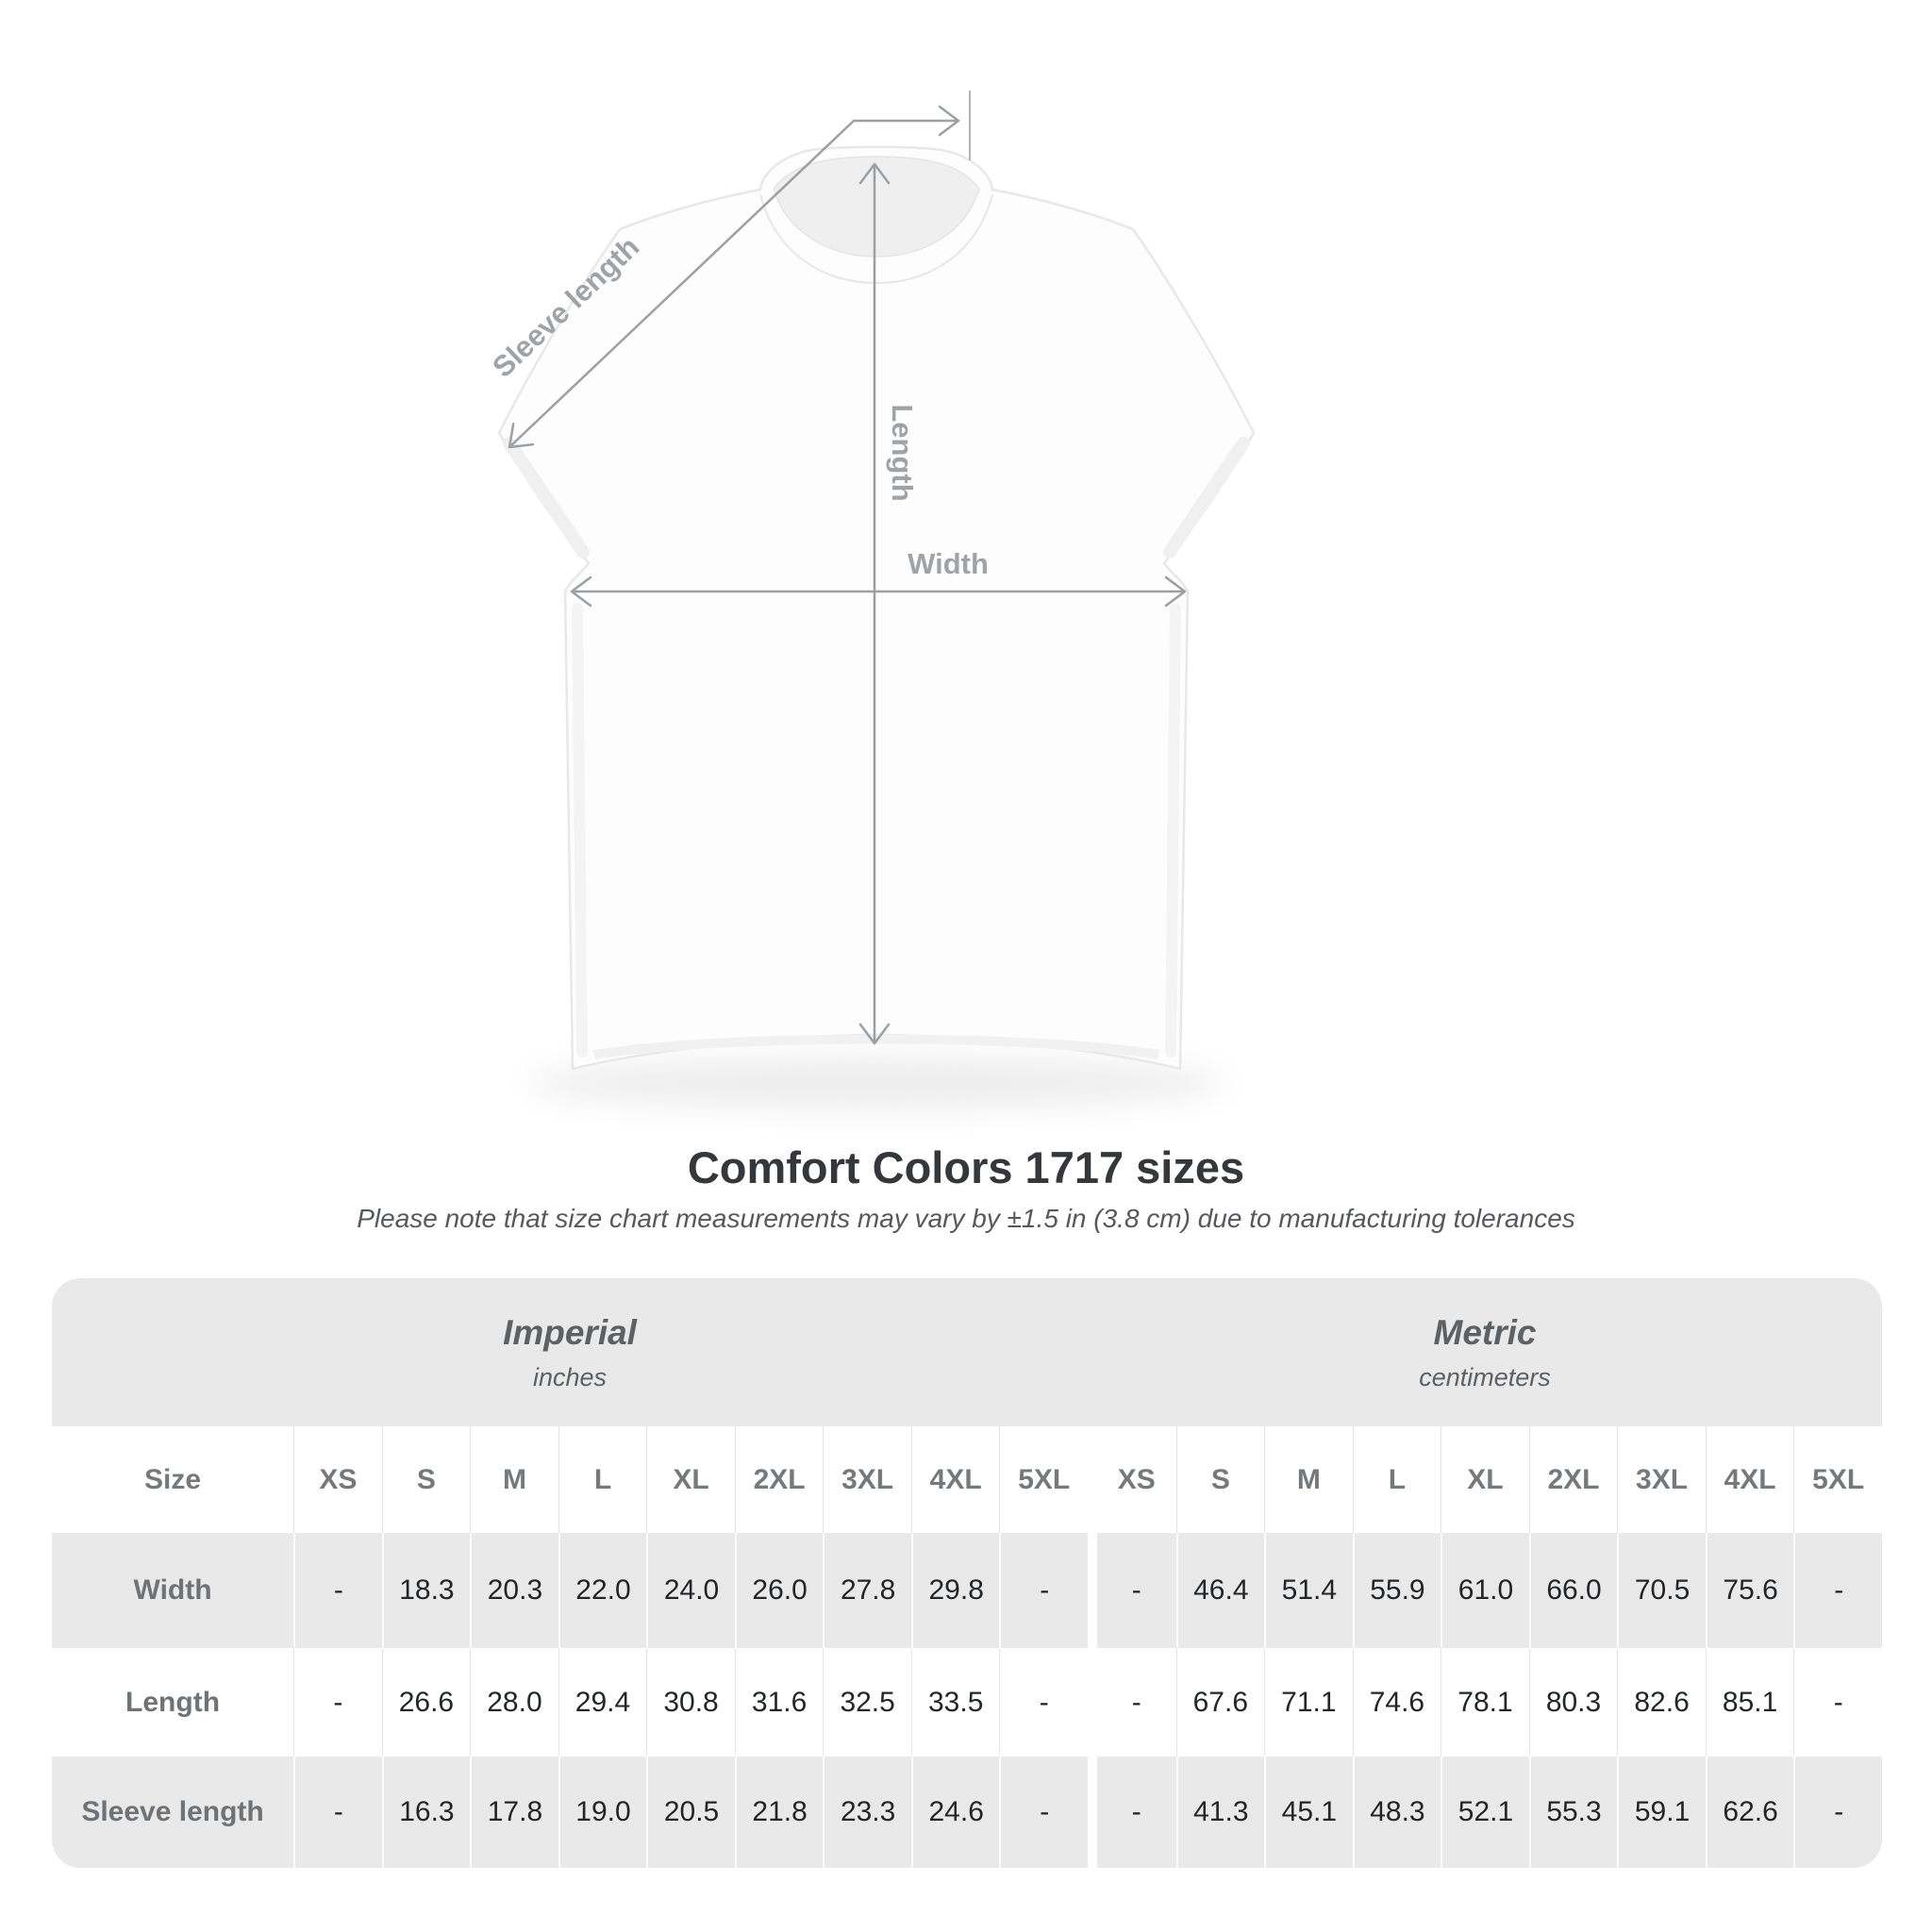 This screenshot has height=1932, width=1932. Describe the element at coordinates (1309, 1812) in the screenshot. I see `value-cell: 45.1` at that location.